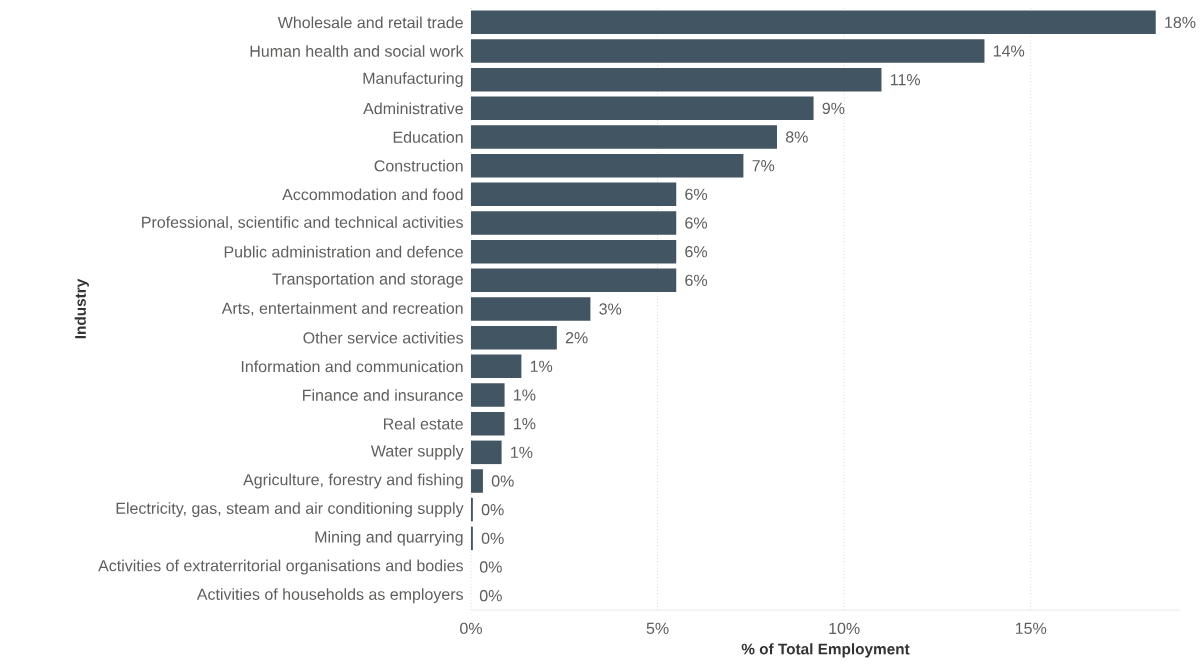 This screenshot has width=1200, height=669. Describe the element at coordinates (389, 538) in the screenshot. I see `y-tick-label: Mining and quarrying` at that location.